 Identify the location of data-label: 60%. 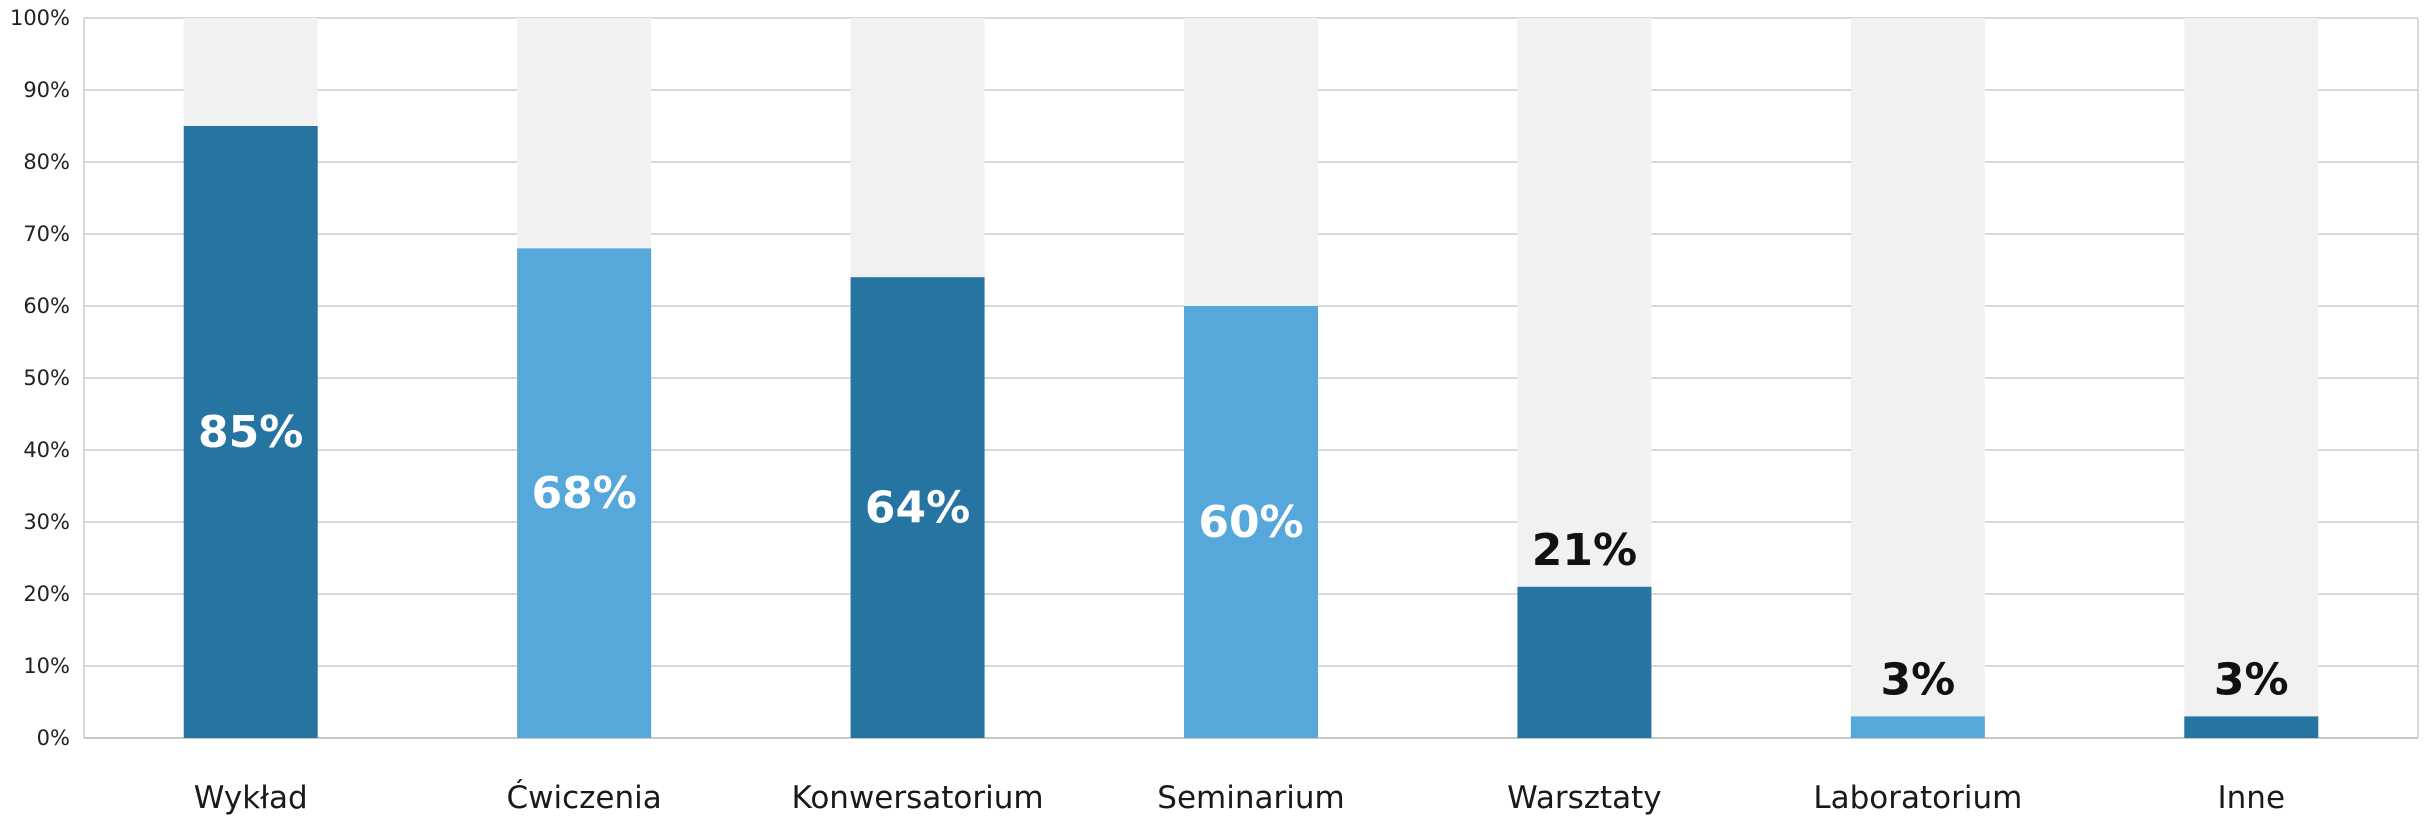
(1250, 522).